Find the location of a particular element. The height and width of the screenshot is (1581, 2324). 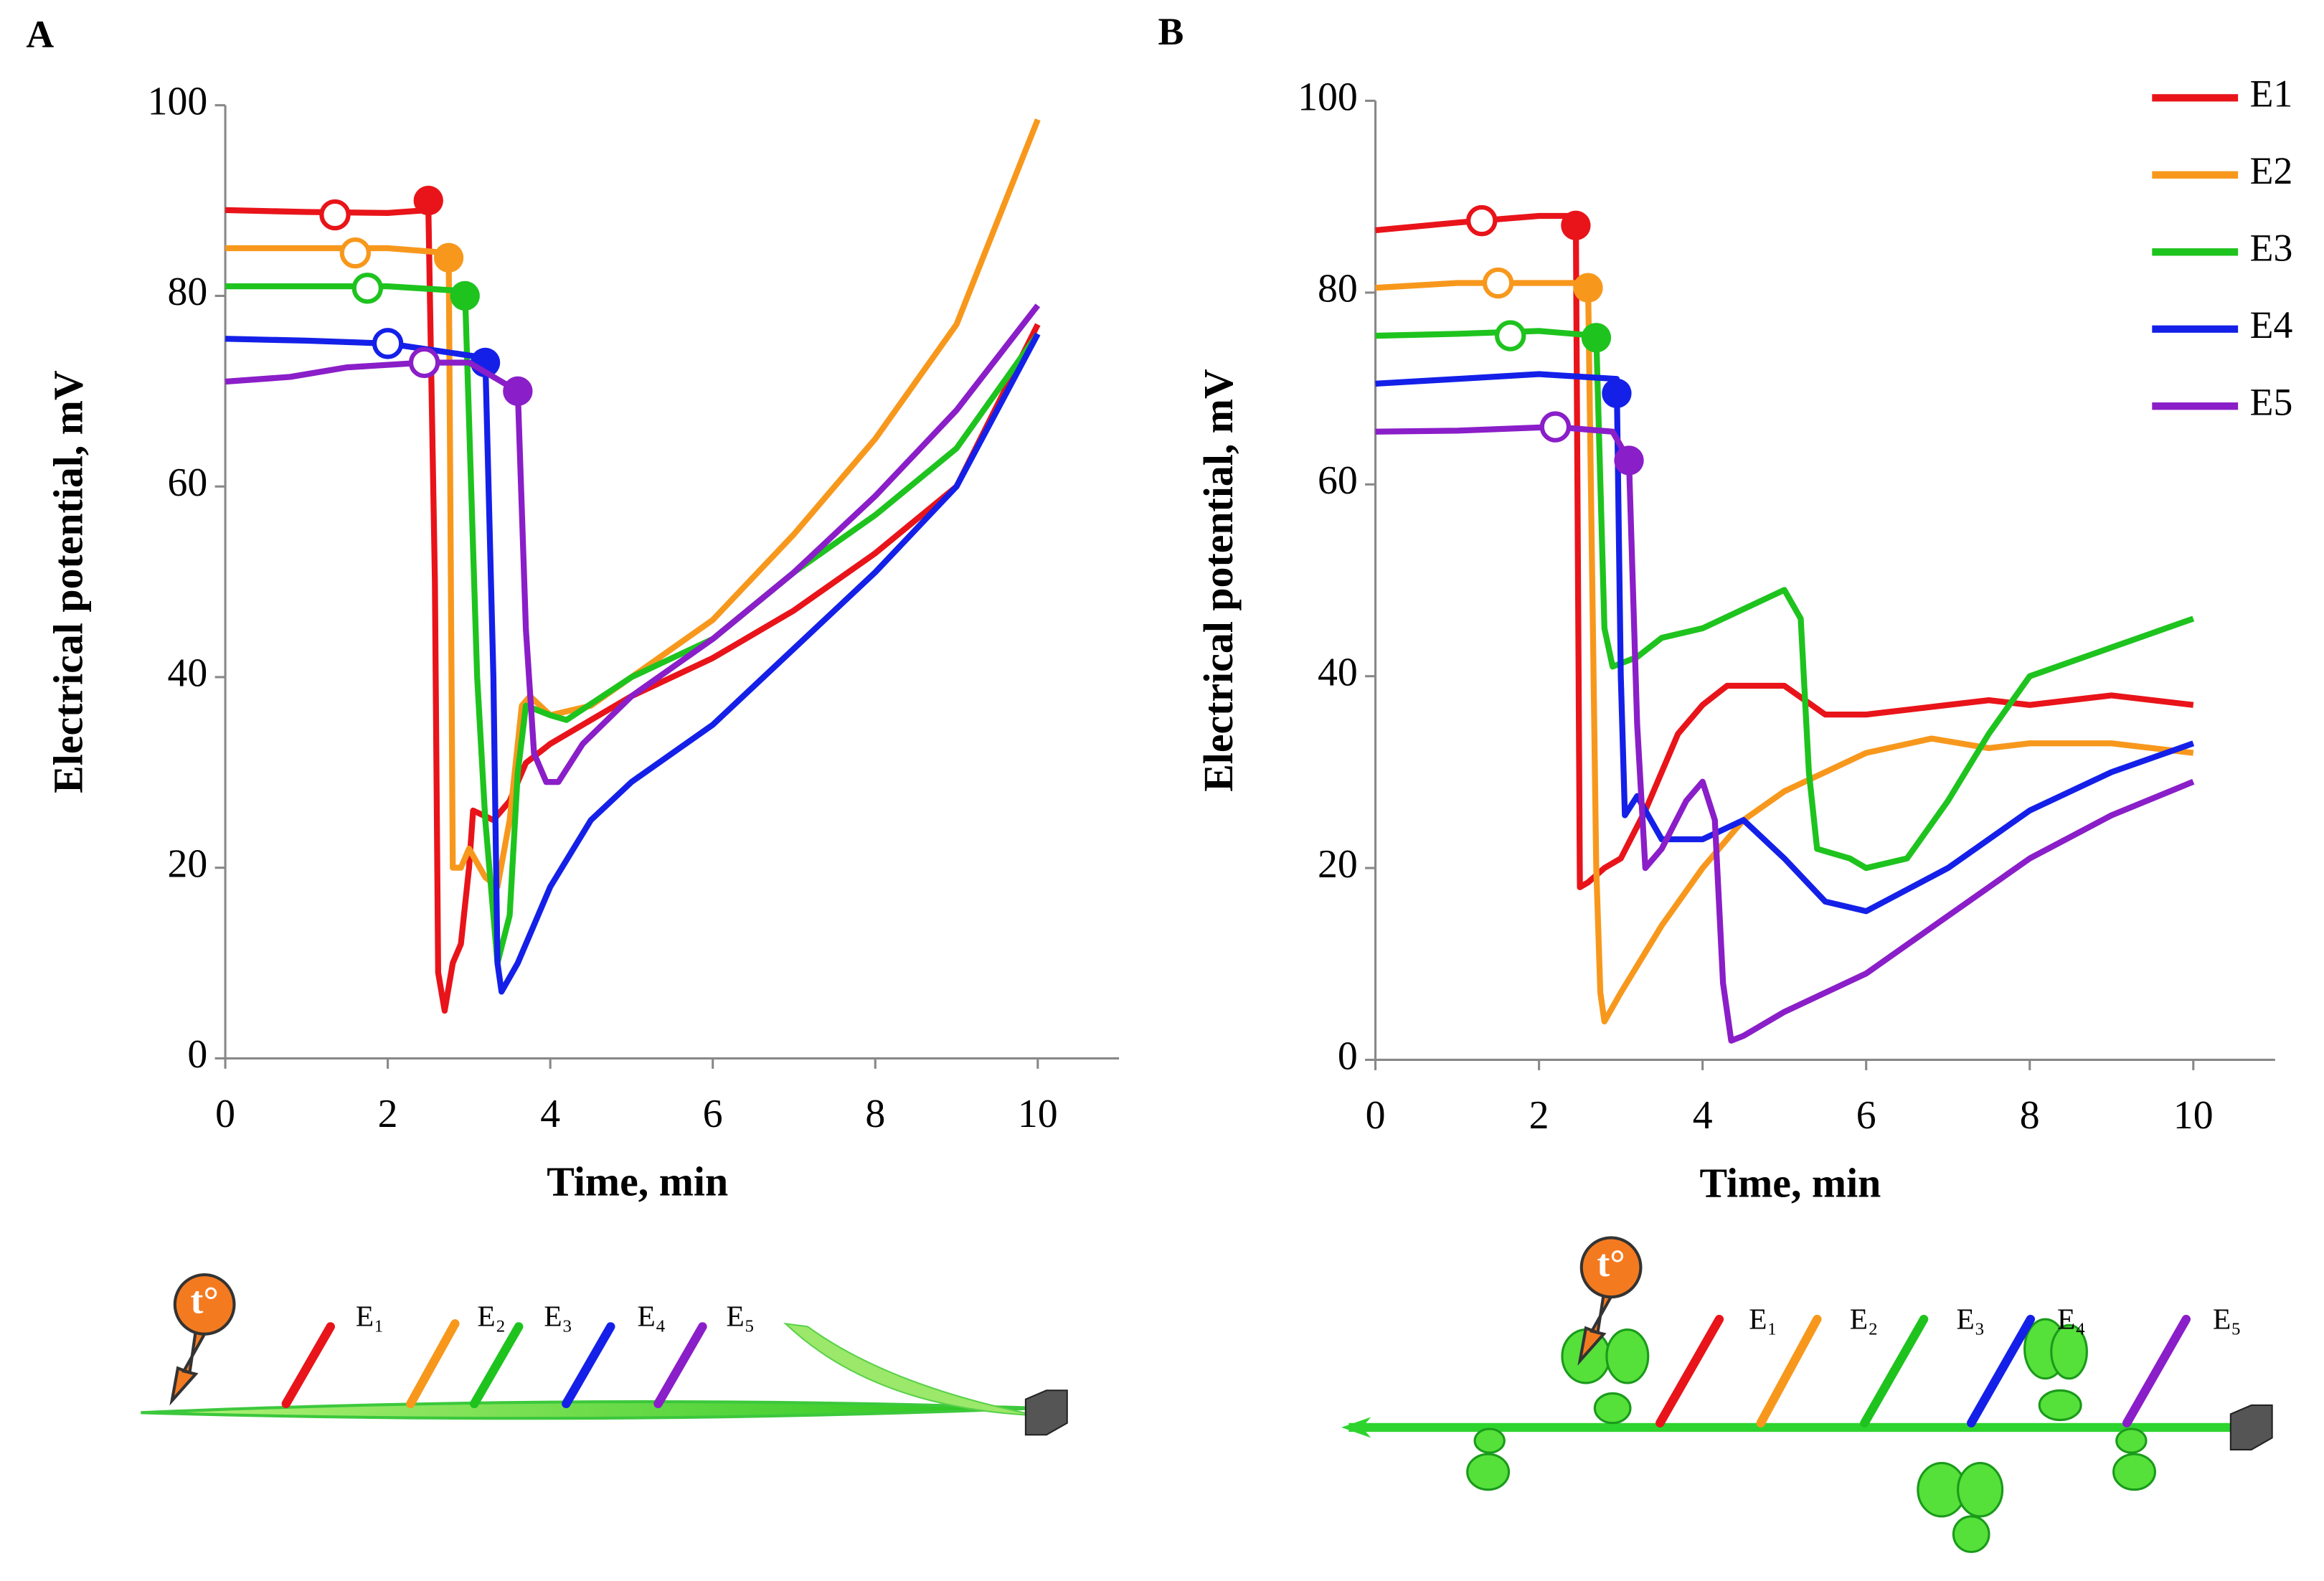

legend-label: E2 is located at coordinates (2271, 170).